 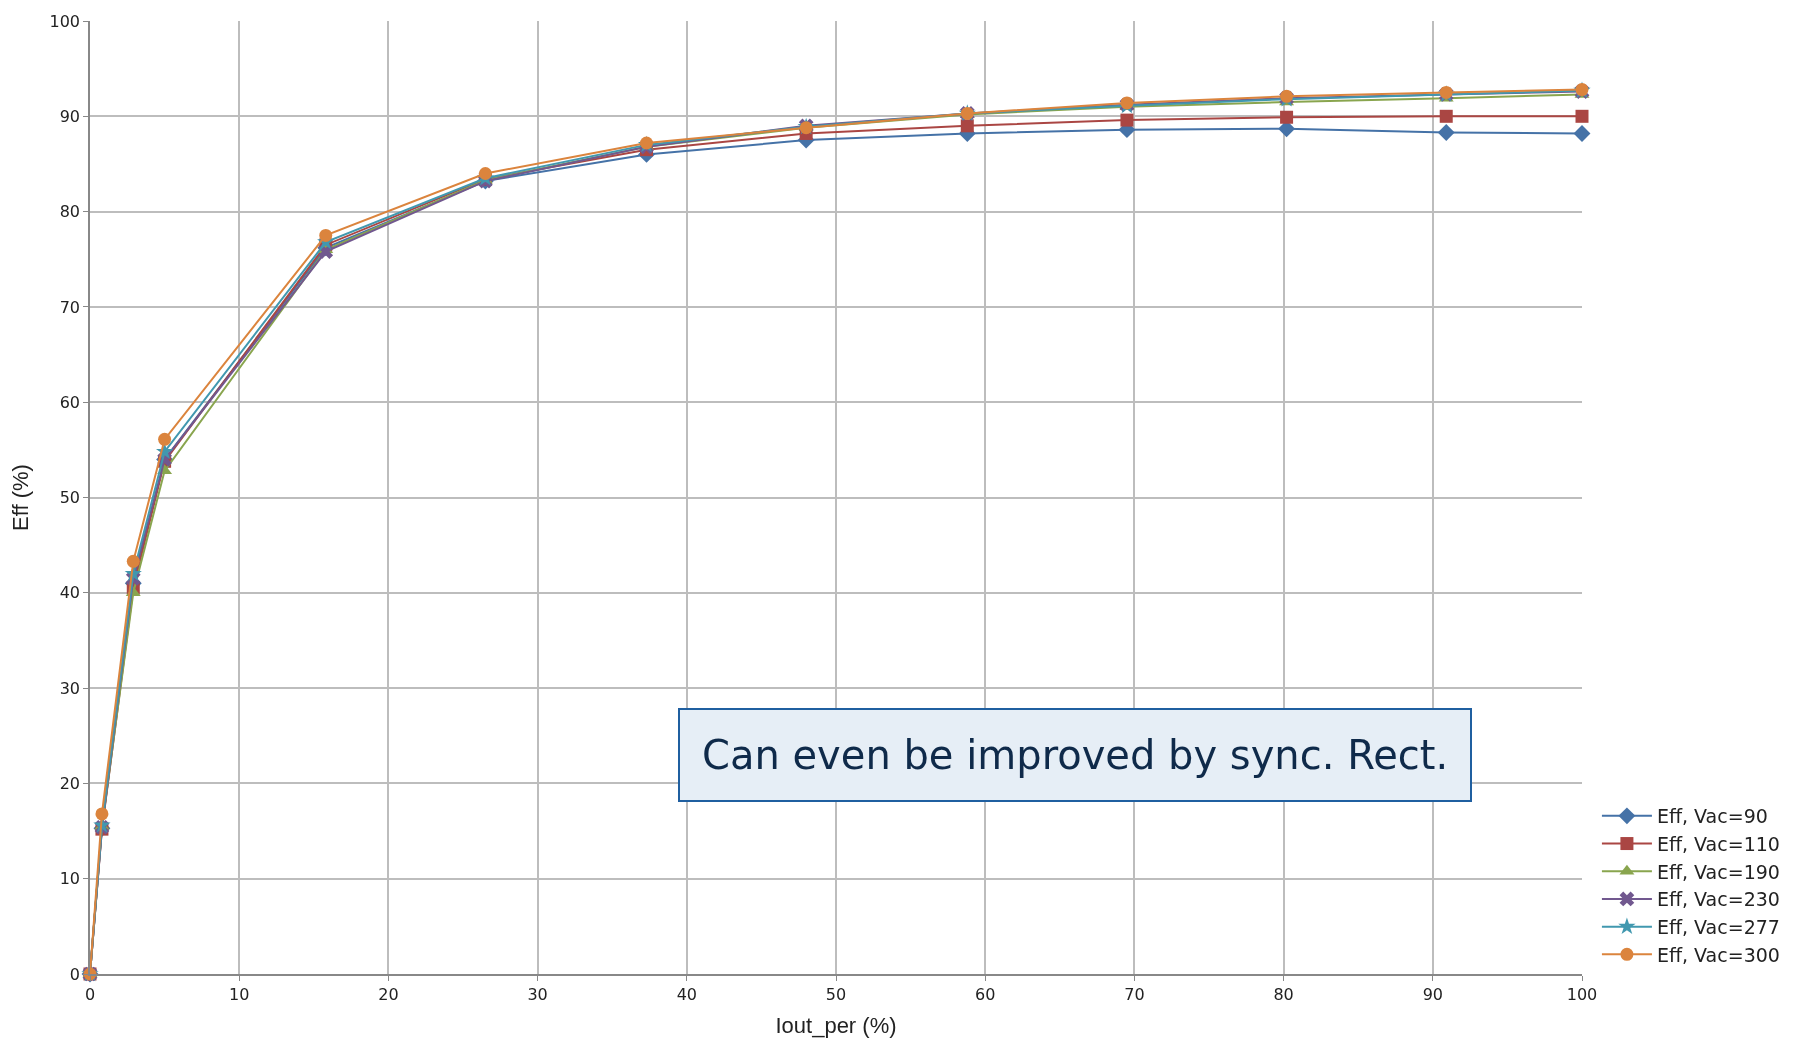 I want to click on x-tick-label: 0, so click(x=90, y=994).